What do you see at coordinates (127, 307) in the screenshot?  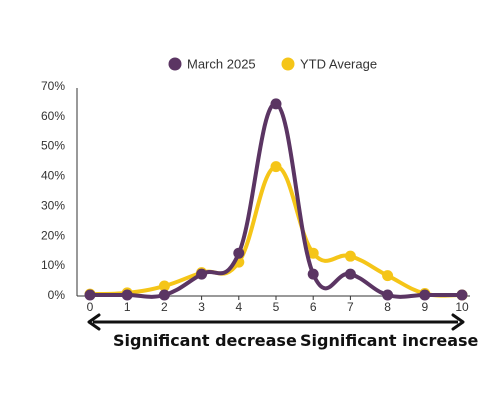 I see `x-tick-label: 1` at bounding box center [127, 307].